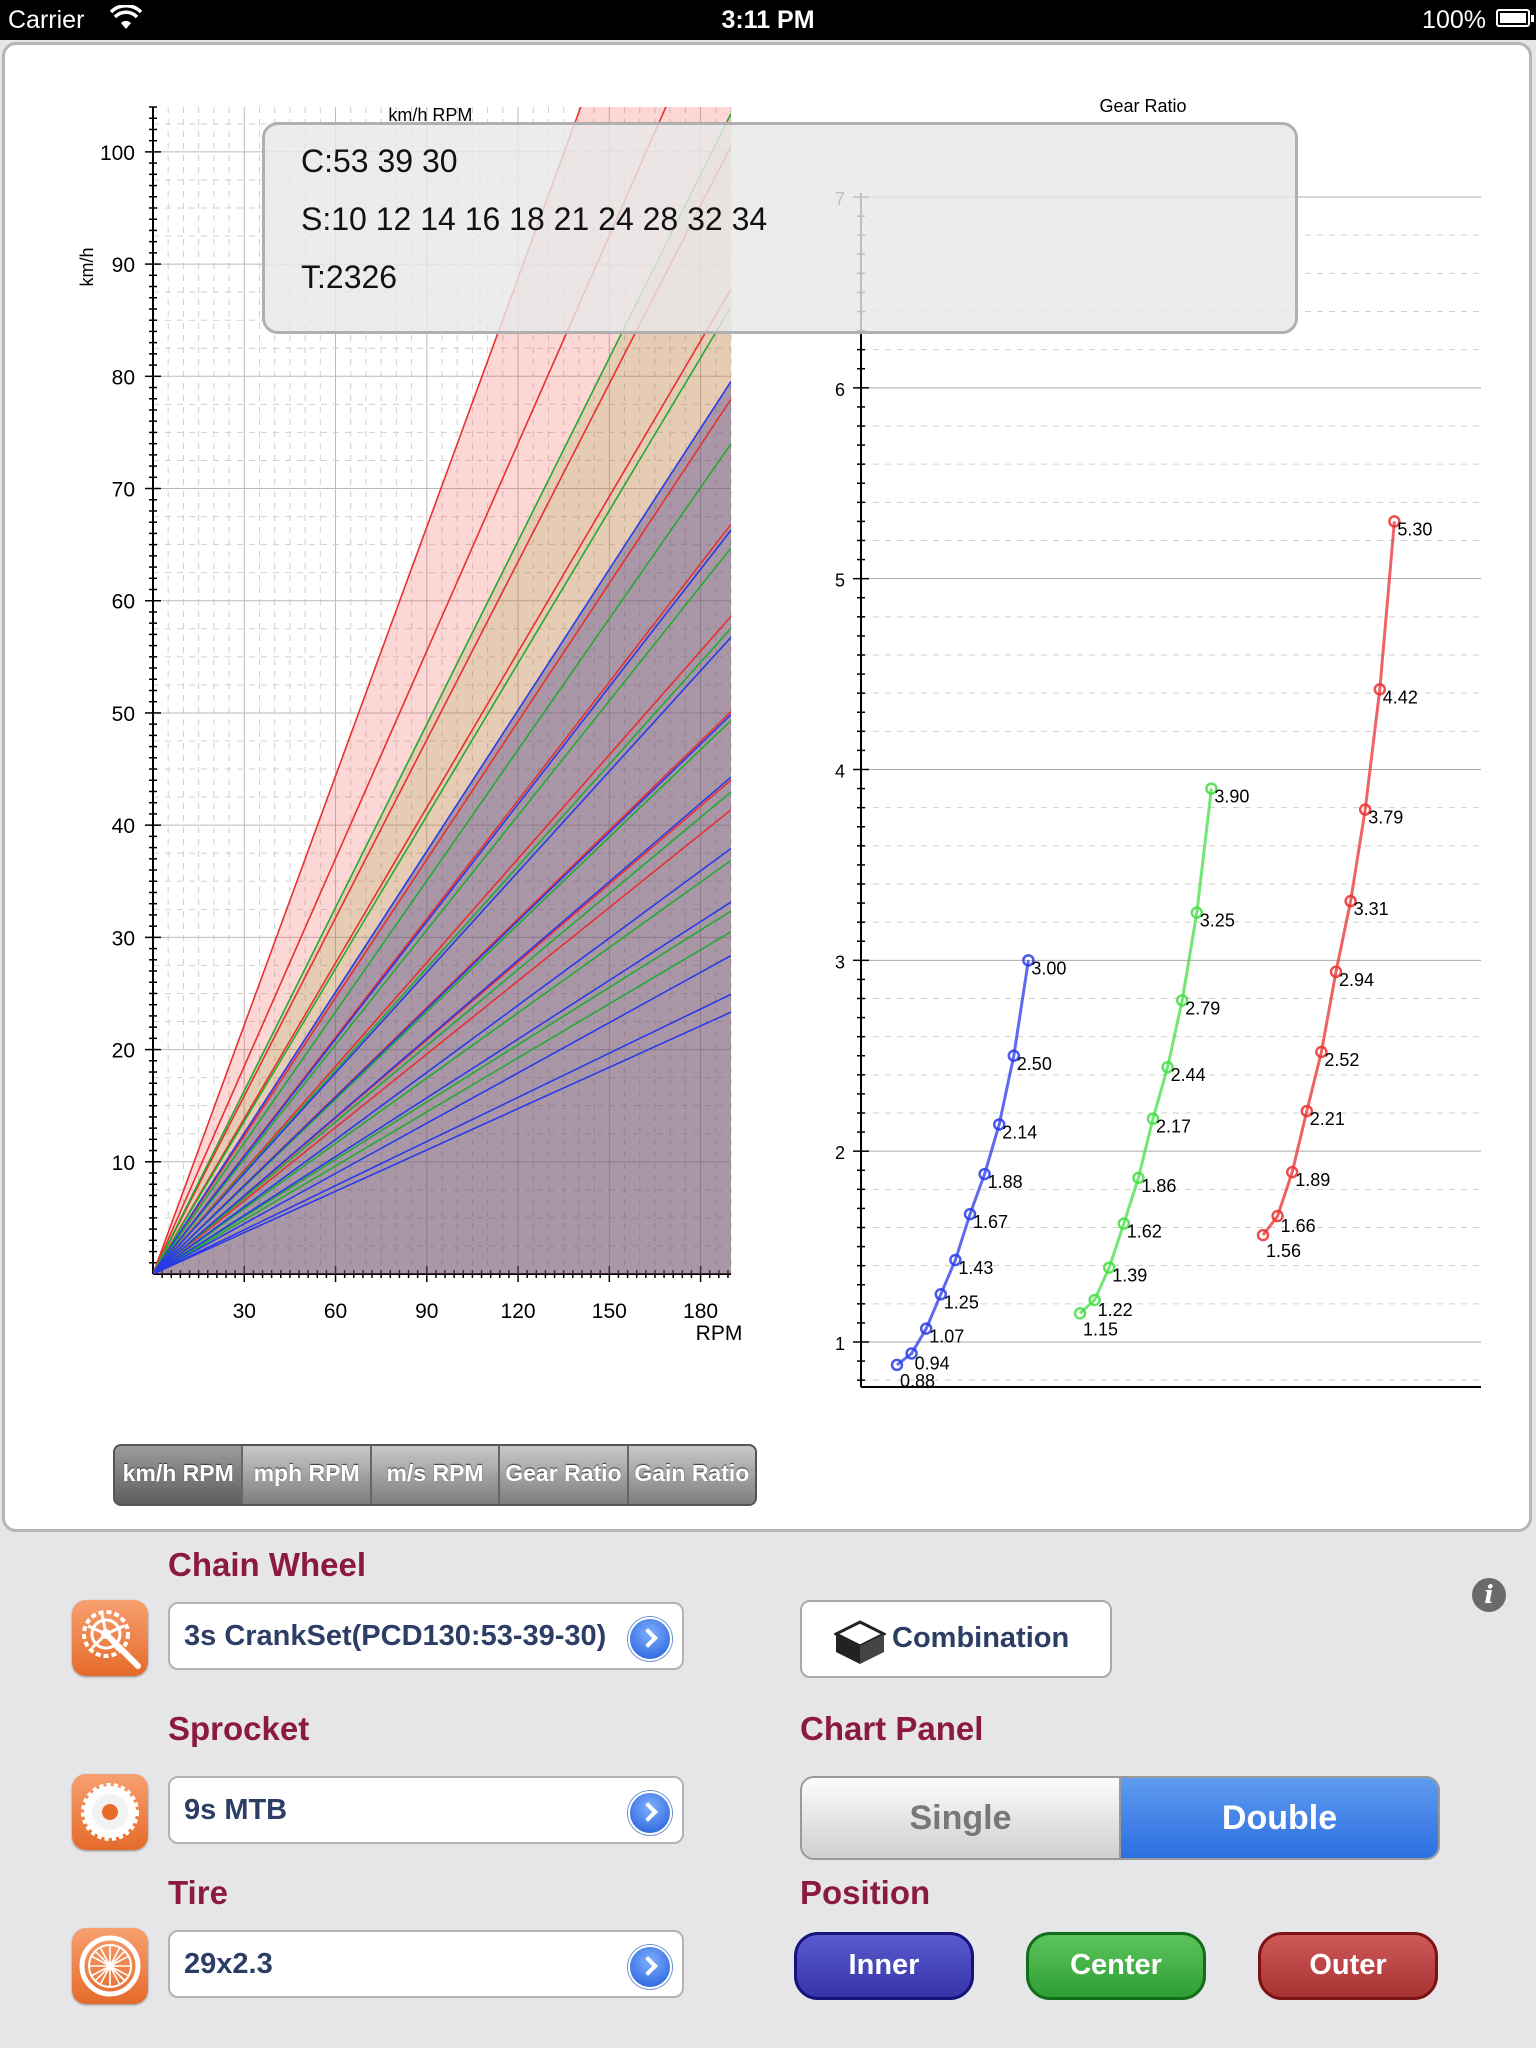  Describe the element at coordinates (564, 1475) in the screenshot. I see `tab-gear-ratio: Gear Ratio` at that location.